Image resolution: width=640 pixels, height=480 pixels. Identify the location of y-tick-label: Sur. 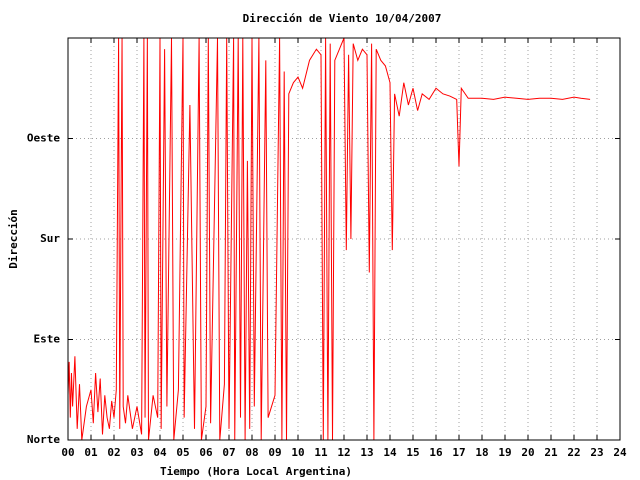
(50, 238).